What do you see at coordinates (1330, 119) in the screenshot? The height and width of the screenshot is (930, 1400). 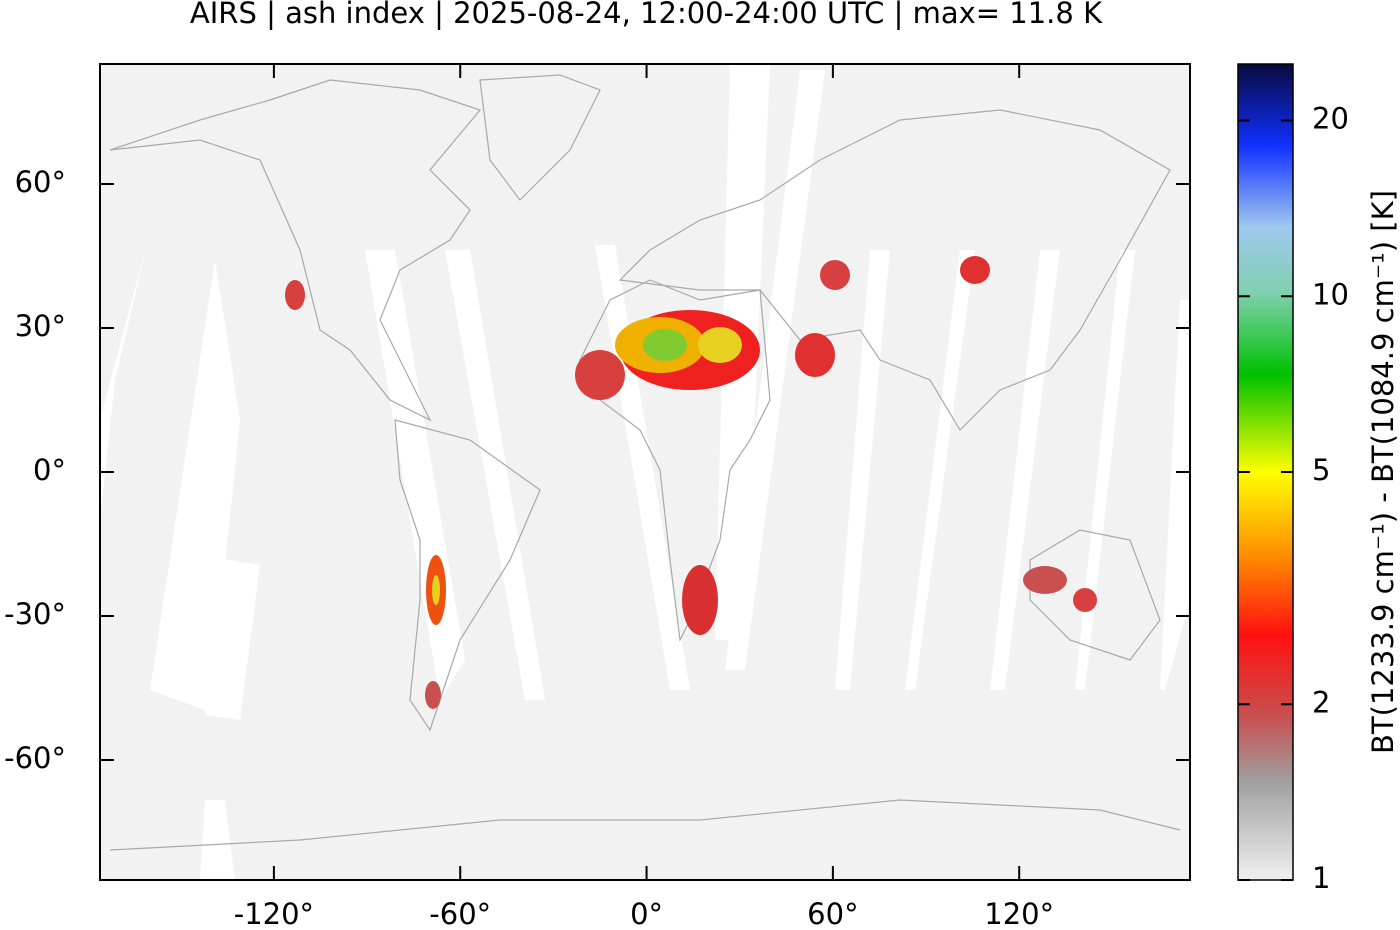 I see `colorbar-tick-label: 20` at bounding box center [1330, 119].